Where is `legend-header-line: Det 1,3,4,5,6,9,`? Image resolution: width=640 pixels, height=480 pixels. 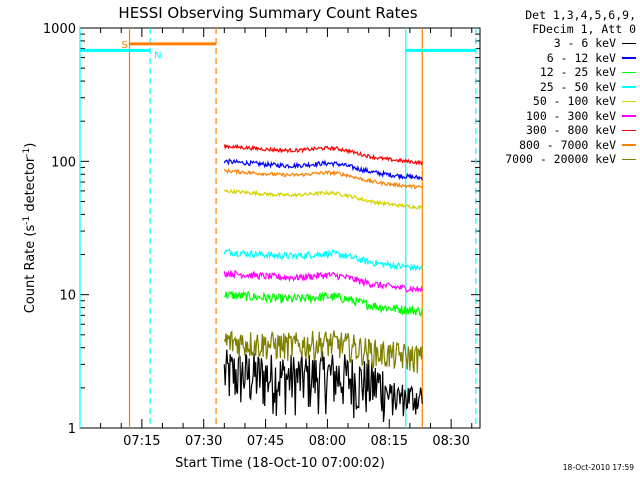
legend-header-line: Det 1,3,4,5,6,9, is located at coordinates (580, 15).